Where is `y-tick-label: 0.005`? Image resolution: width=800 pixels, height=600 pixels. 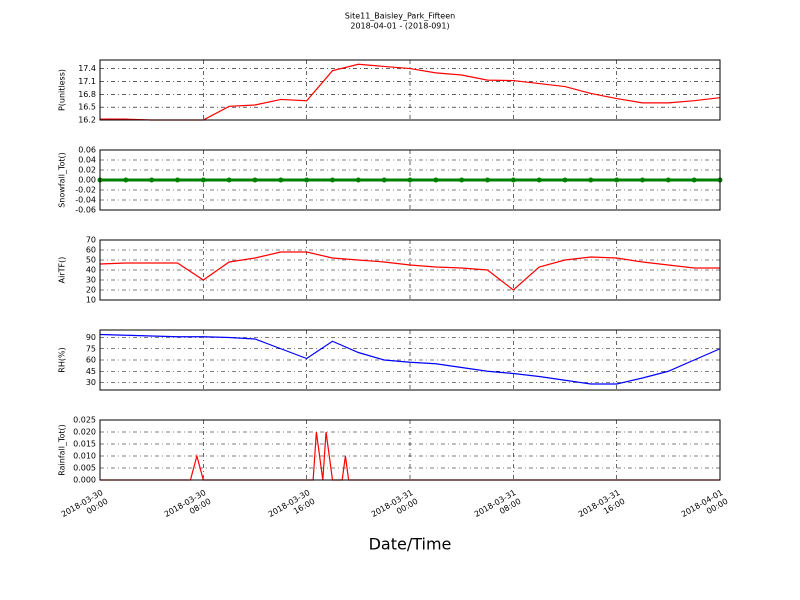
y-tick-label: 0.005 is located at coordinates (84, 468).